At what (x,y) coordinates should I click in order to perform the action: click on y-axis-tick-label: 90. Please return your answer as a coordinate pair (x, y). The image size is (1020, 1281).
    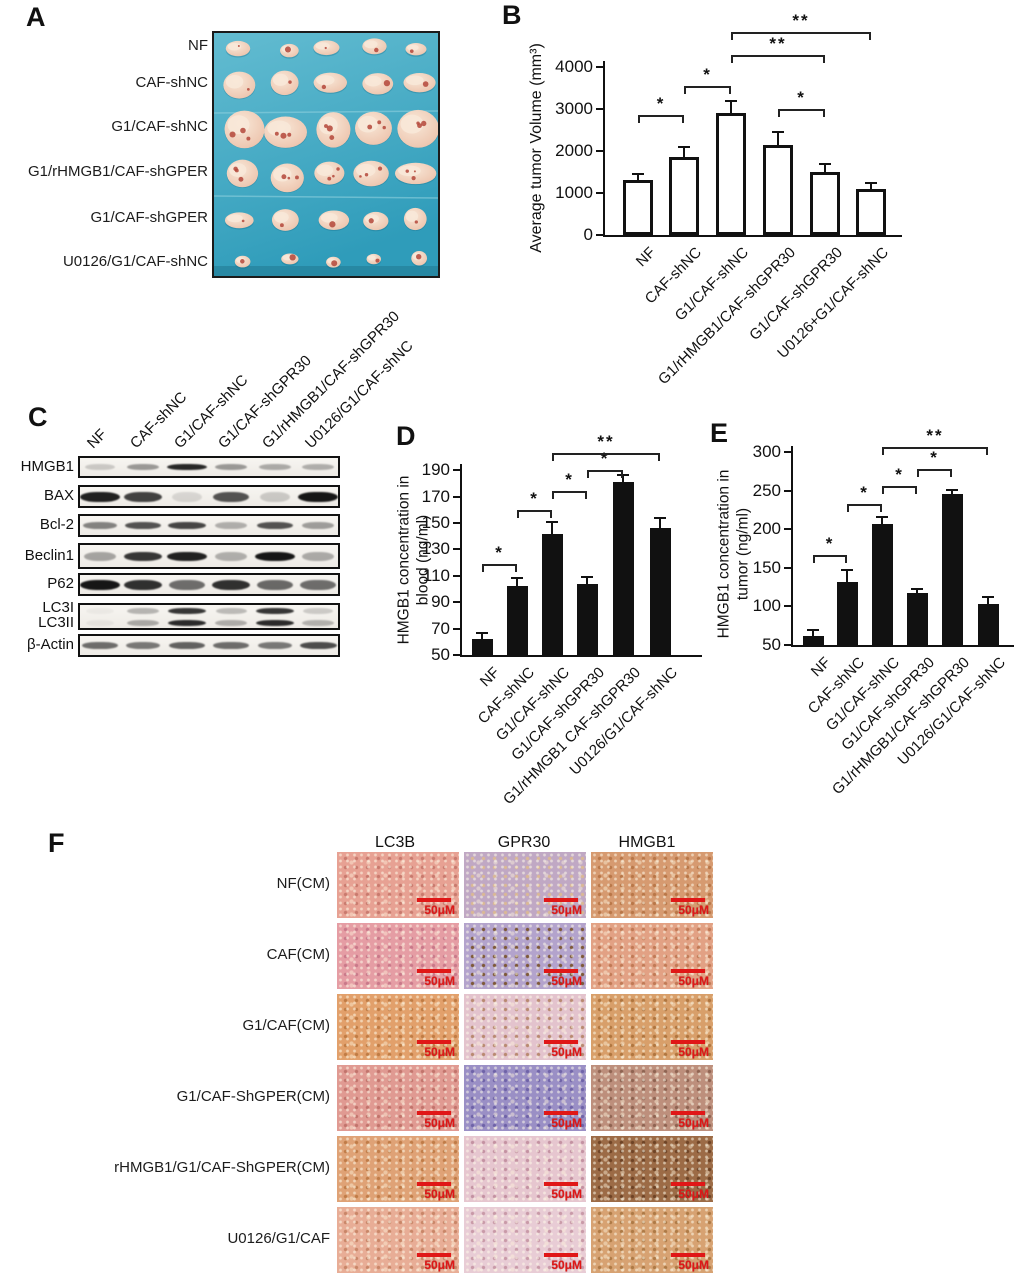
    Looking at the image, I should click on (440, 602).